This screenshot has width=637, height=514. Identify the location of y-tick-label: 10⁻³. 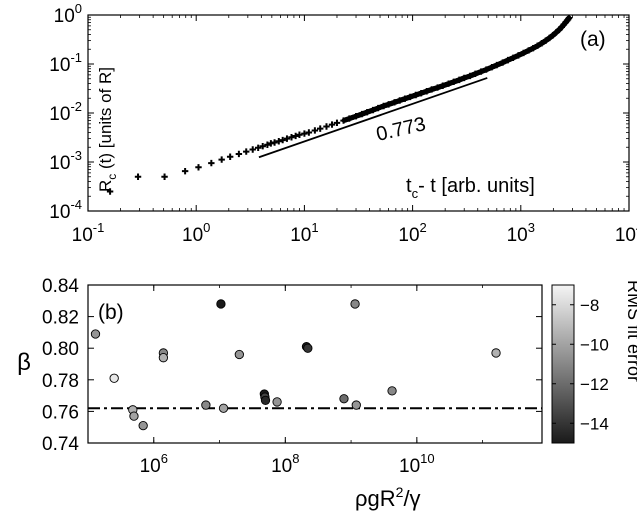
(65, 161).